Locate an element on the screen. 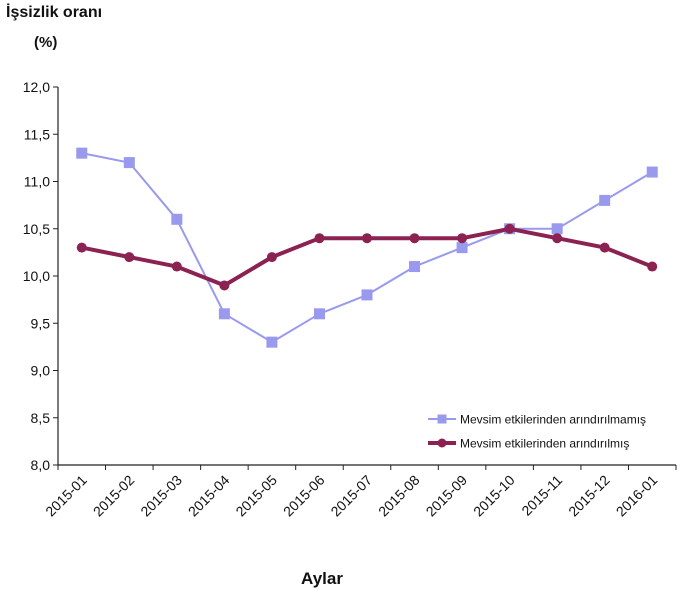 The width and height of the screenshot is (684, 594). y-tick-label: 9,0 is located at coordinates (41, 371).